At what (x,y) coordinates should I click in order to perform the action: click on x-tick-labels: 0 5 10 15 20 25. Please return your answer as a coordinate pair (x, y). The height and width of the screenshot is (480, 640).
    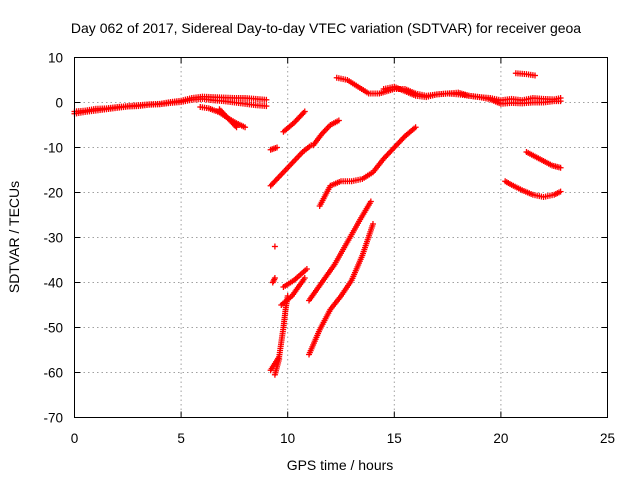
    Looking at the image, I should click on (343, 438).